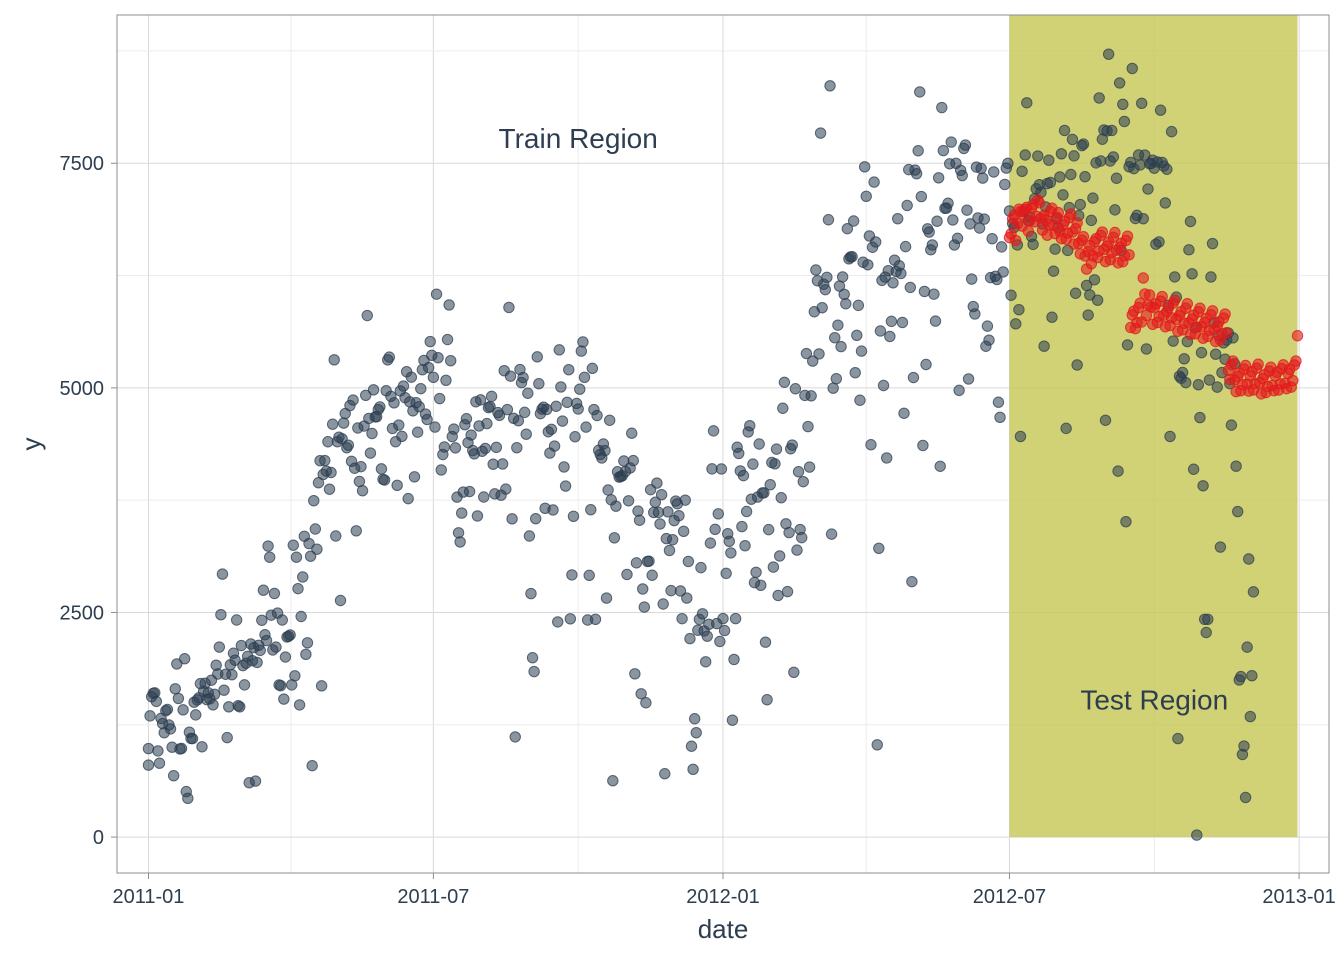 The height and width of the screenshot is (960, 1344). What do you see at coordinates (433, 897) in the screenshot?
I see `x-tick-label: 2011-07` at bounding box center [433, 897].